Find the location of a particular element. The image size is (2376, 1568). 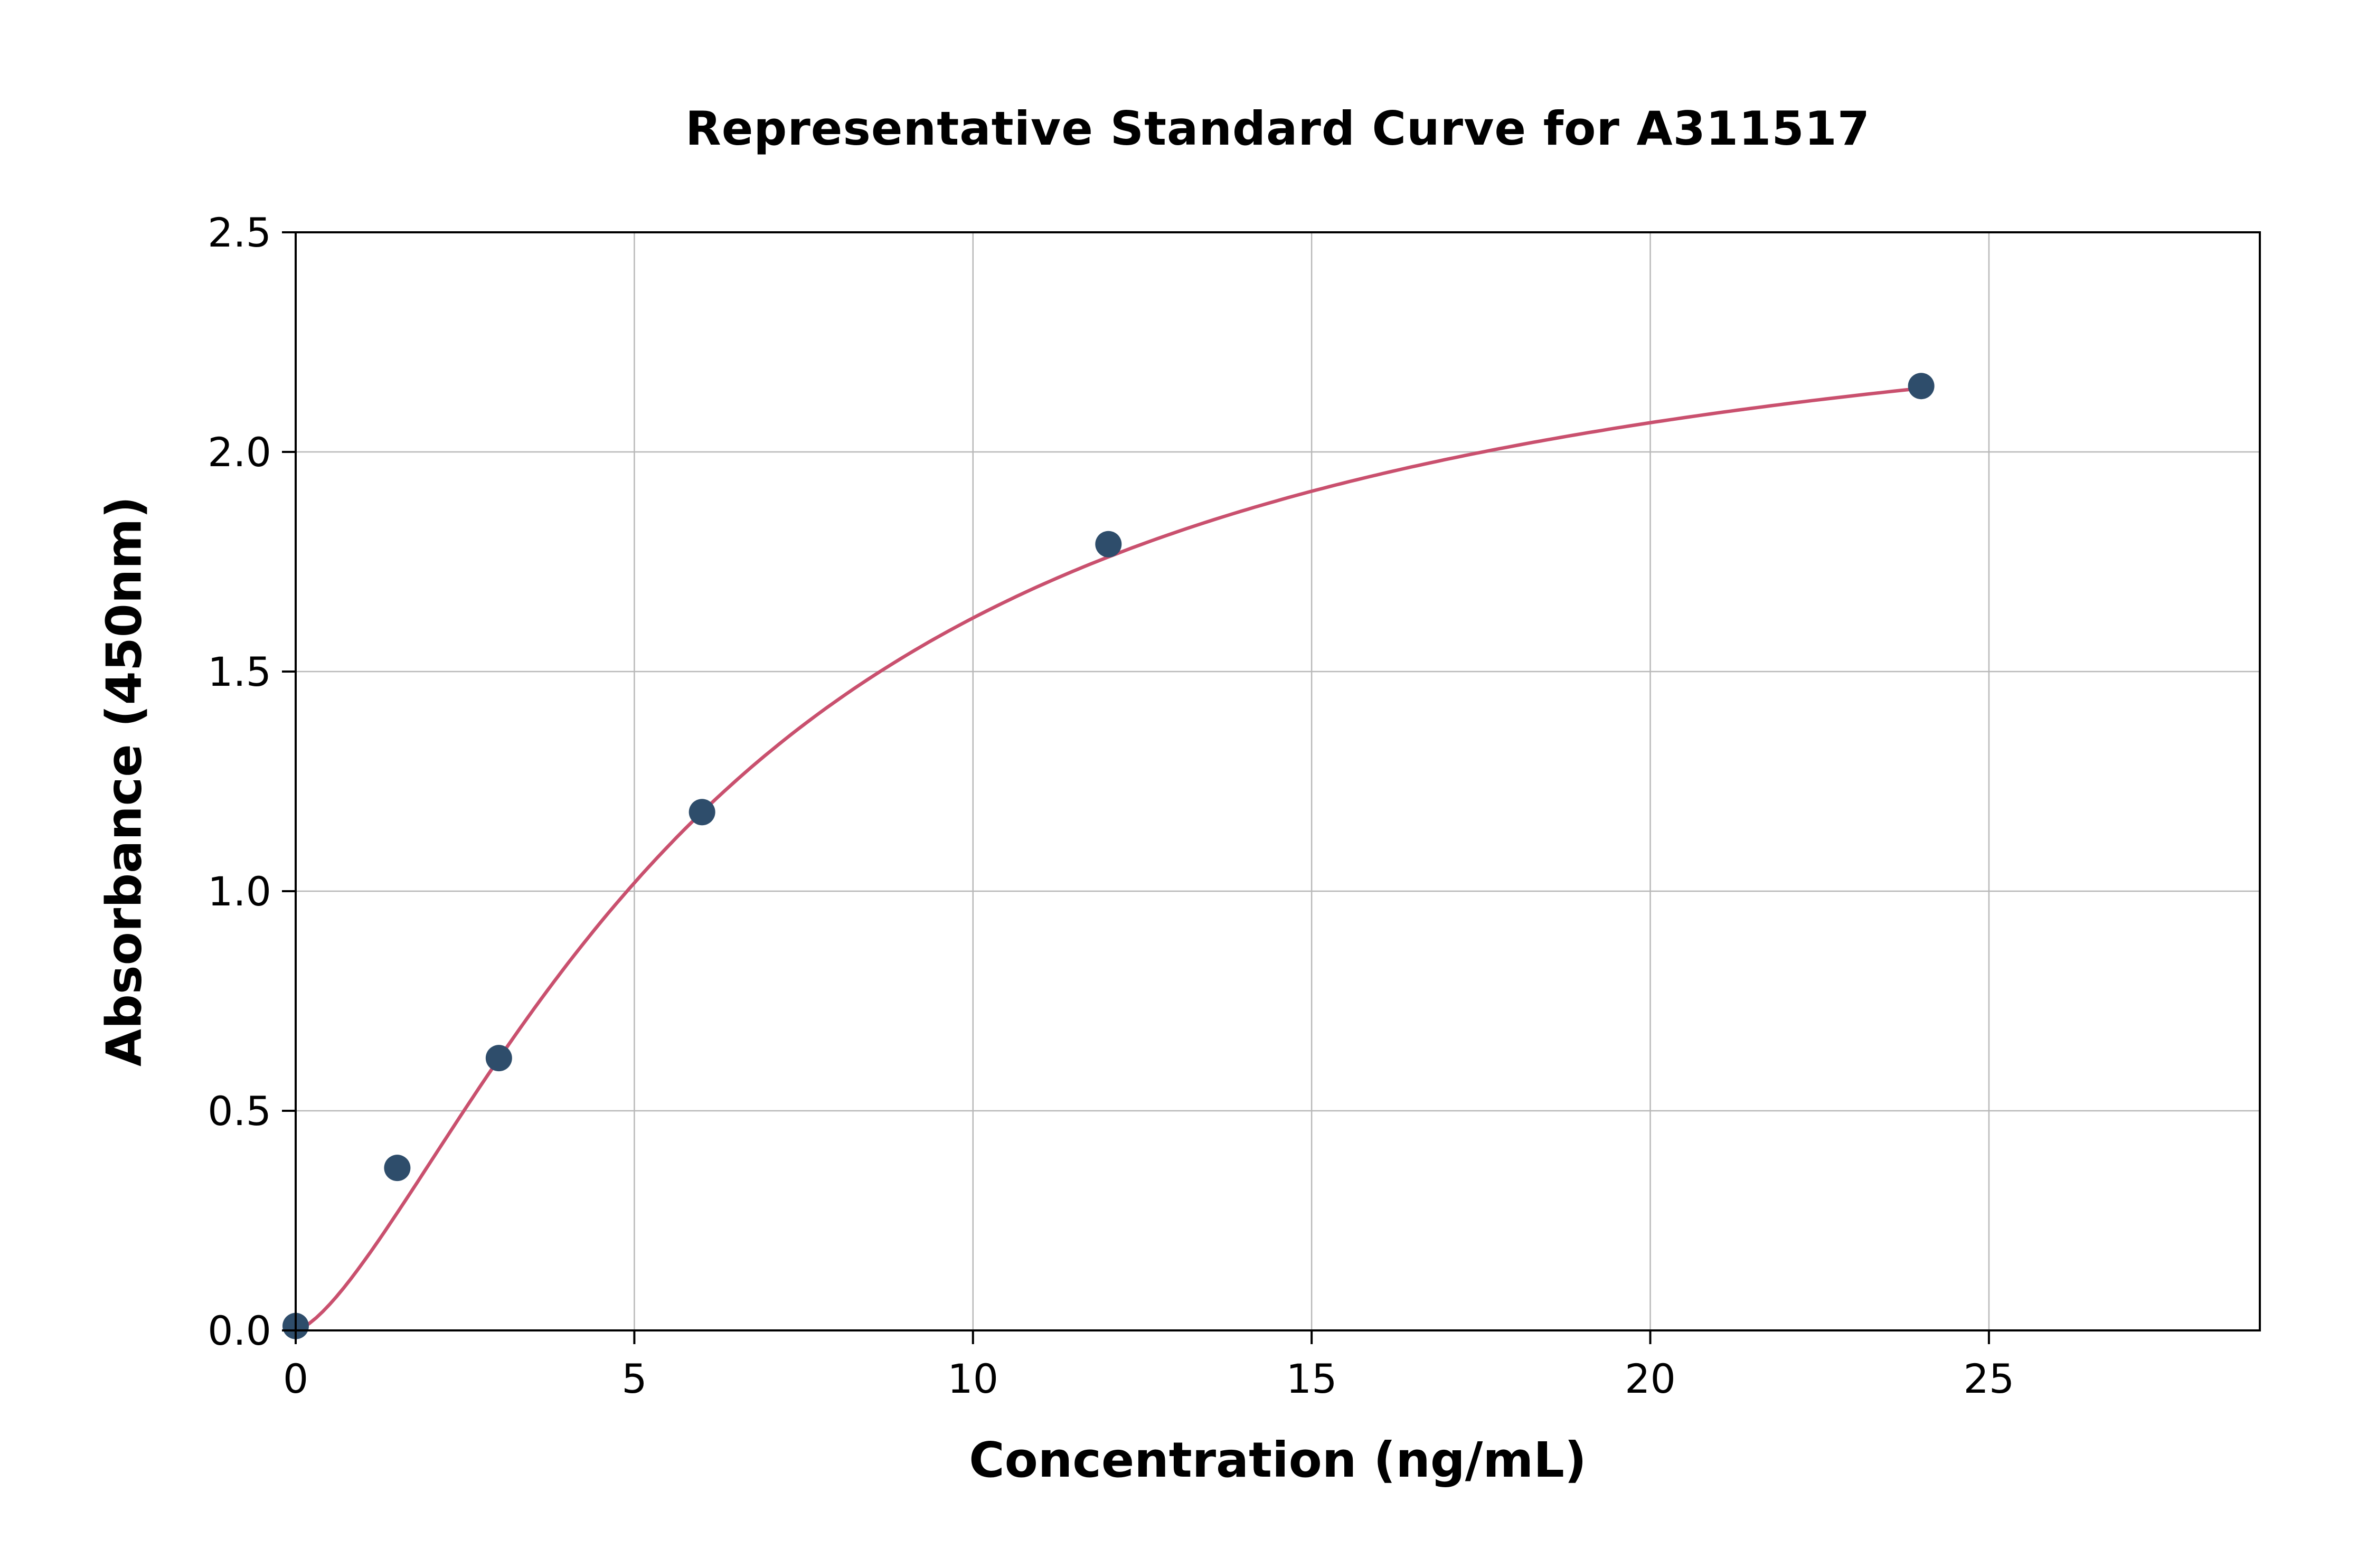

y-tick-label: 1.5 is located at coordinates (240, 671).